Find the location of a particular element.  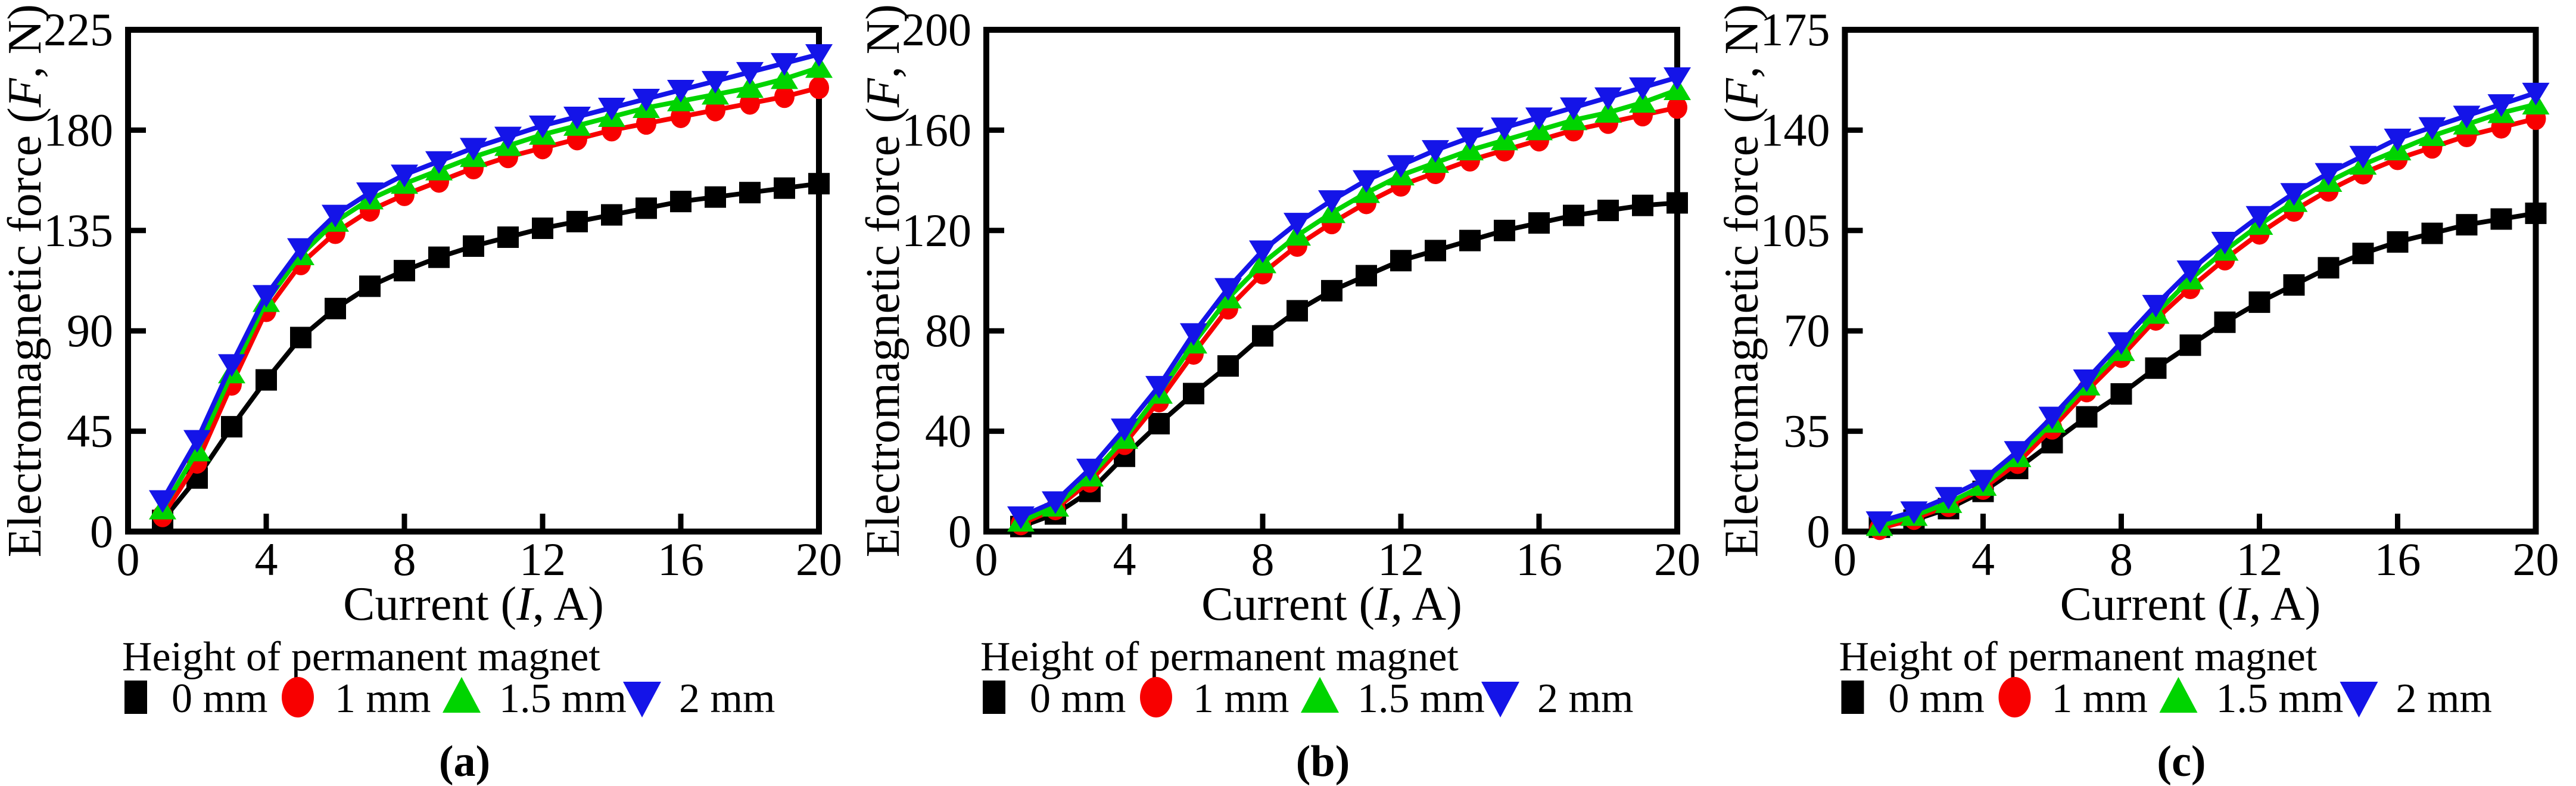

x-tick-label: 12 is located at coordinates (542, 559).